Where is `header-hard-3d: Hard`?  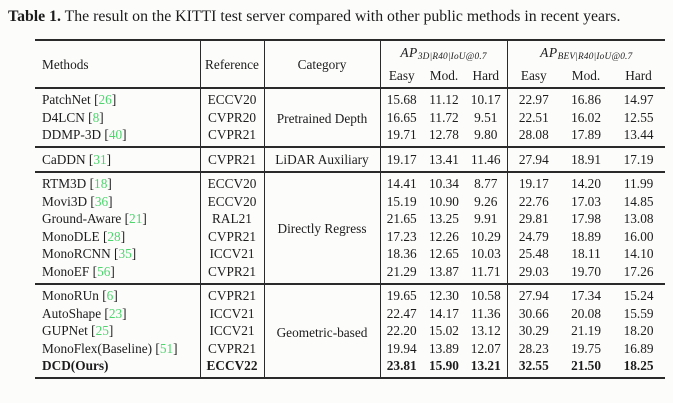 header-hard-3d: Hard is located at coordinates (486, 77).